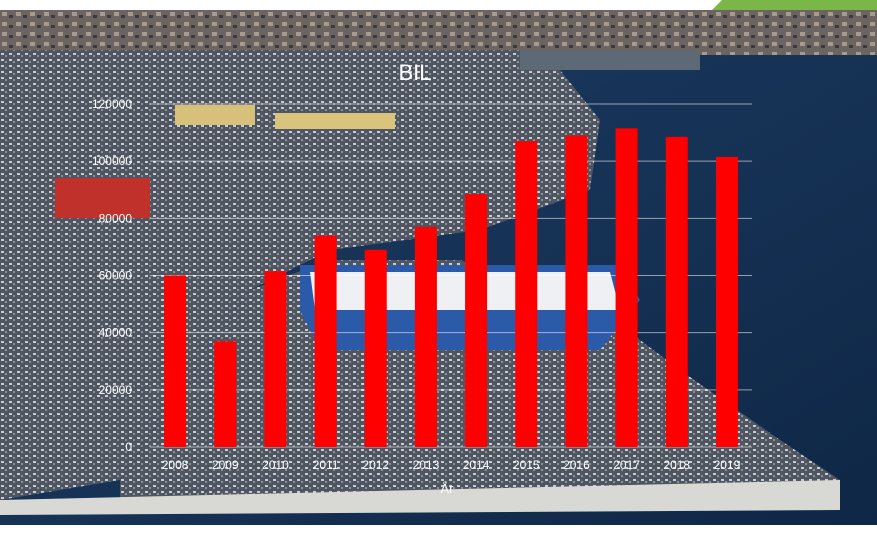 This screenshot has height=541, width=877. What do you see at coordinates (727, 465) in the screenshot?
I see `x-tick-label: 2019` at bounding box center [727, 465].